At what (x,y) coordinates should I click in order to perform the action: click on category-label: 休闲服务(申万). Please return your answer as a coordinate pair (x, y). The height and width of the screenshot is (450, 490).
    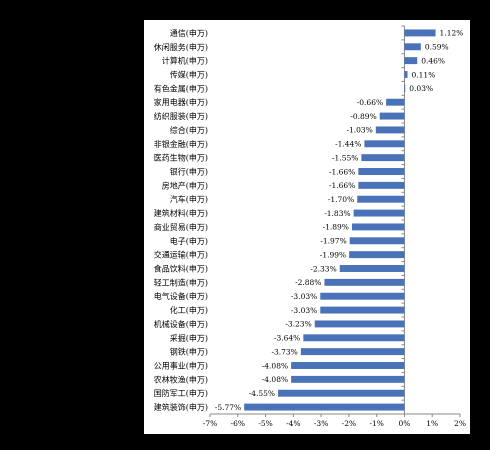
    Looking at the image, I should click on (181, 47).